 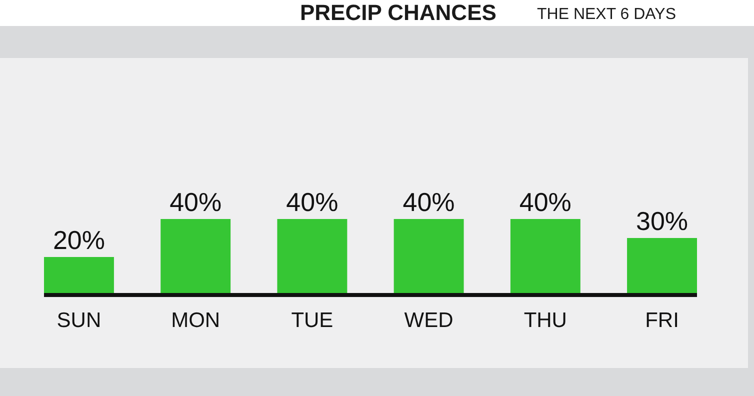 I want to click on x-tick-label: SUN, so click(x=79, y=320).